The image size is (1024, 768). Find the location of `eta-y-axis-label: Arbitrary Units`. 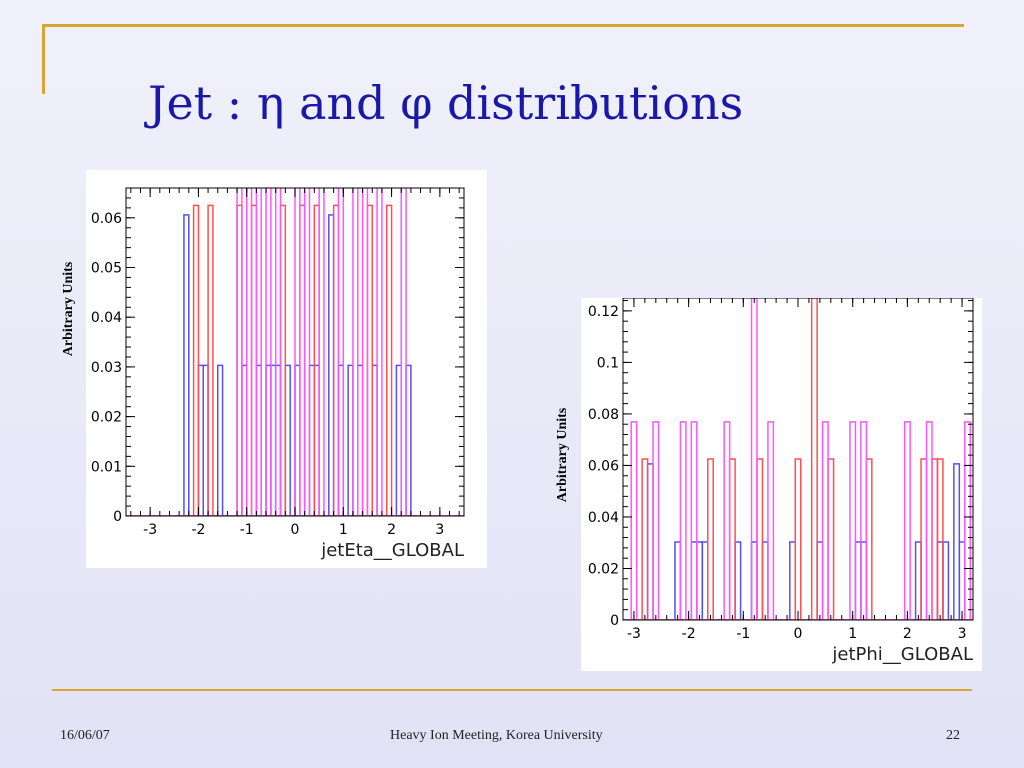

eta-y-axis-label: Arbitrary Units is located at coordinates (68, 309).